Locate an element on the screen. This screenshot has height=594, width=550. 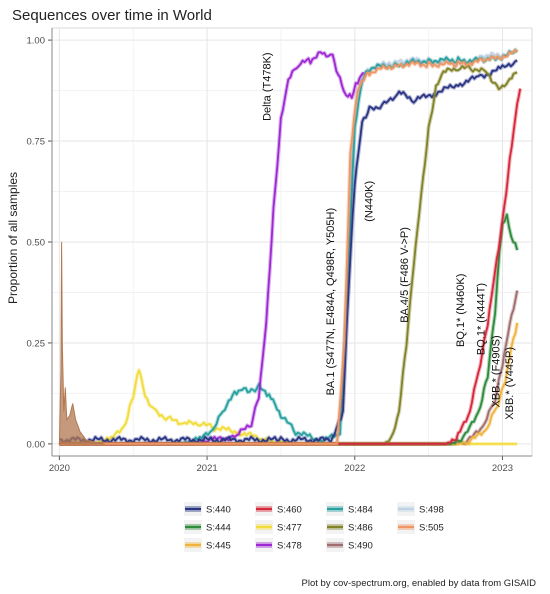
legend-label: S:490 is located at coordinates (360, 546).